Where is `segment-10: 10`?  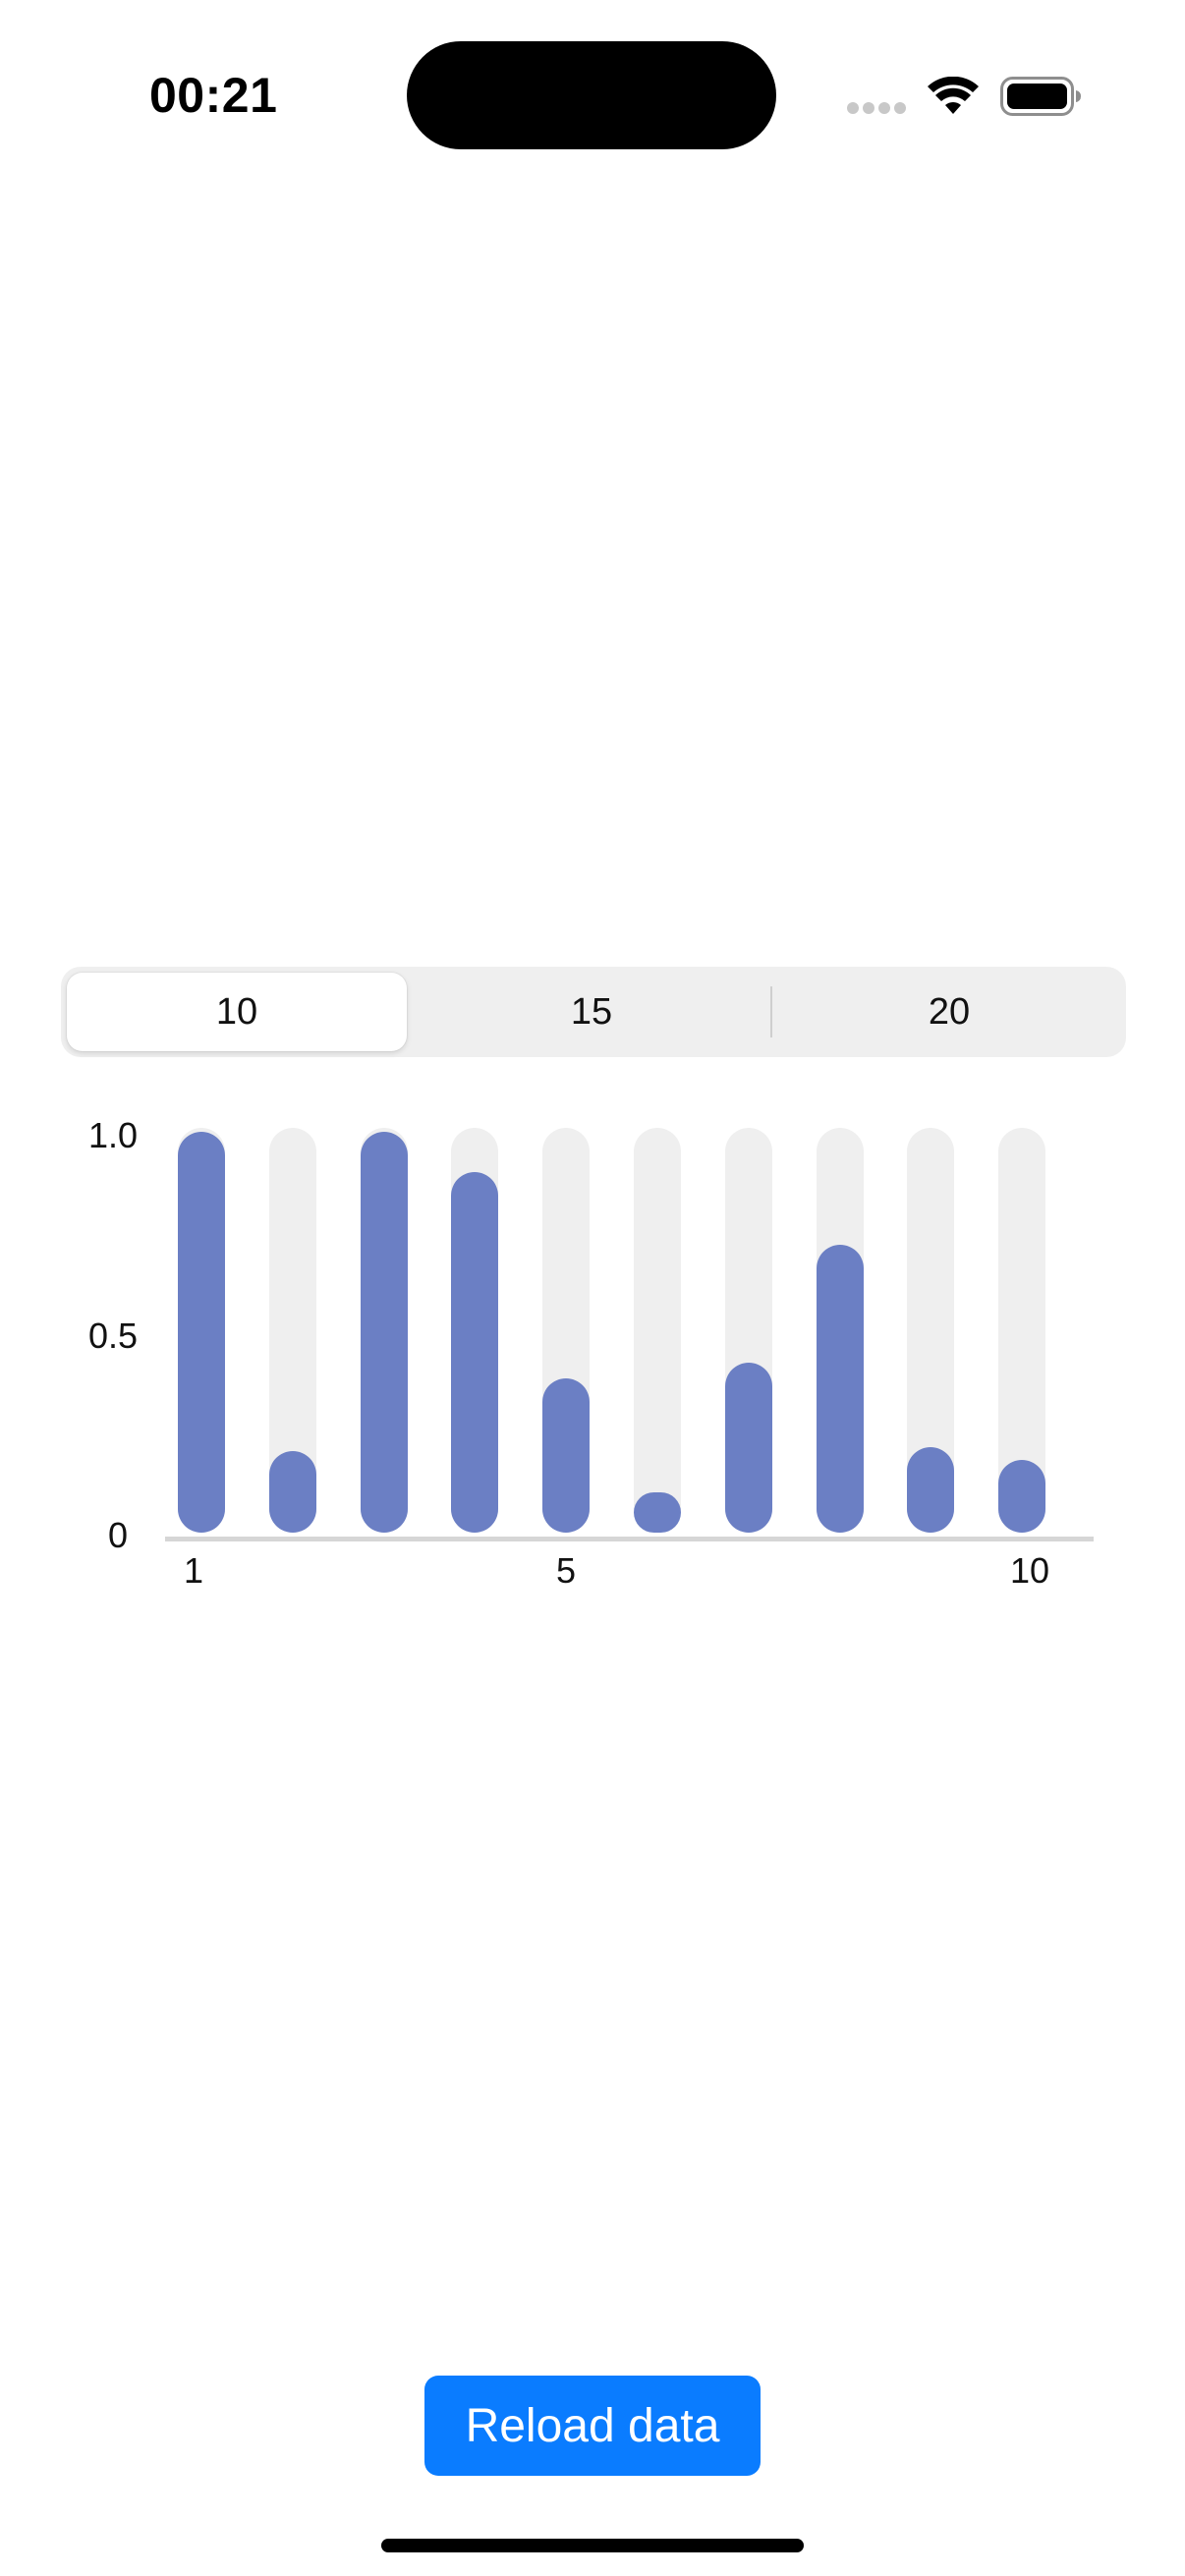
segment-10: 10 is located at coordinates (237, 1012).